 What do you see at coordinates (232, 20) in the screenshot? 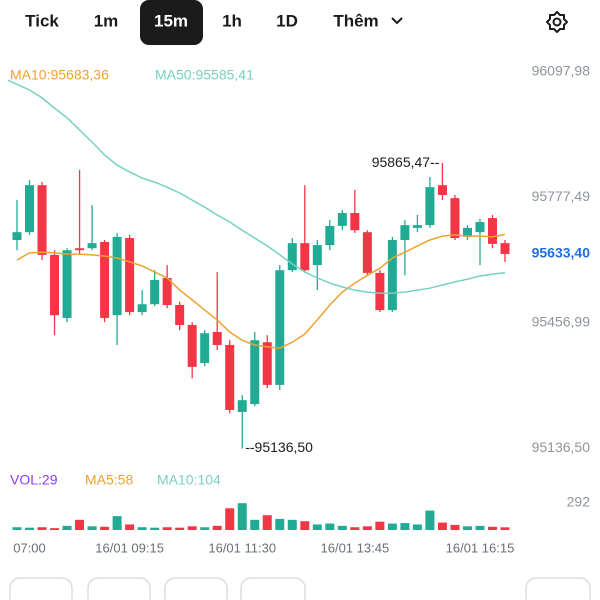
I see `tab: 1h` at bounding box center [232, 20].